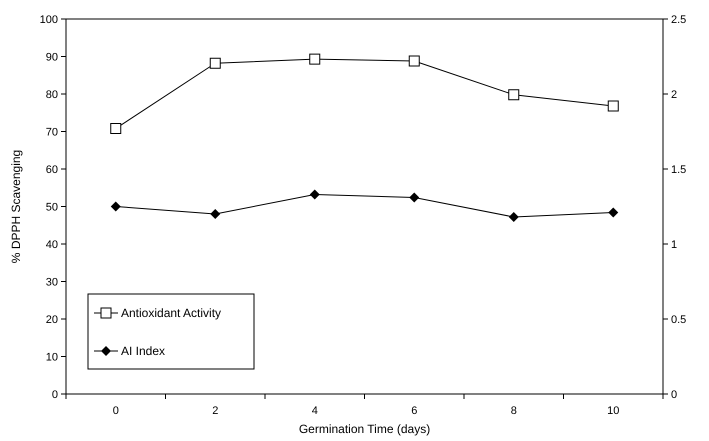 The width and height of the screenshot is (709, 441). I want to click on y2-tick-label: 0, so click(674, 394).